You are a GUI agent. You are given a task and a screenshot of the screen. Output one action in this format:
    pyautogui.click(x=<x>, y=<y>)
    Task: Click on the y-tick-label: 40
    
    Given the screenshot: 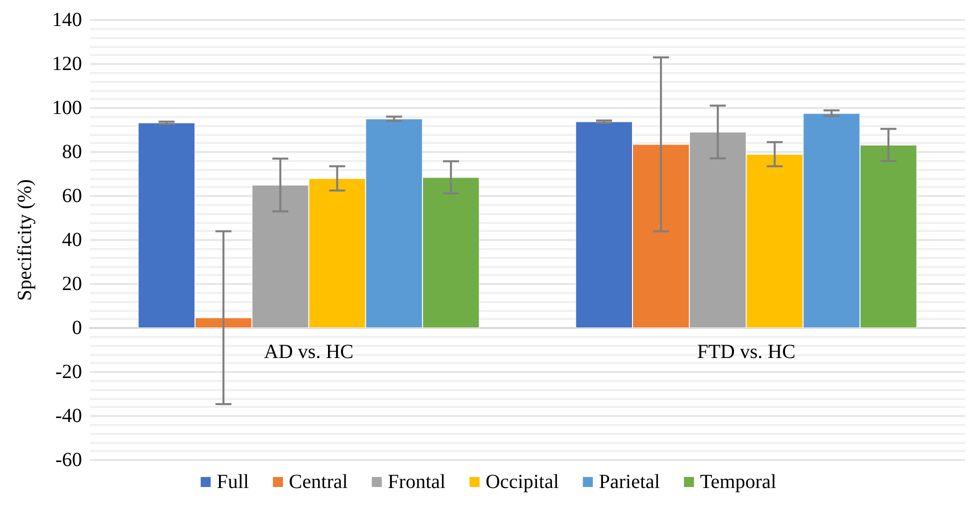 What is the action you would take?
    pyautogui.click(x=72, y=240)
    